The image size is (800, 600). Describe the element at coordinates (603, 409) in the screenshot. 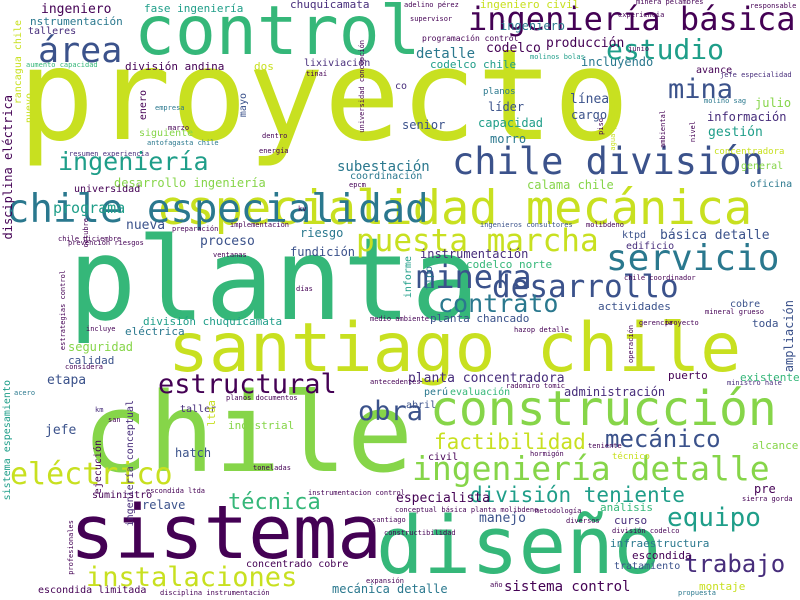

I see `cloud-word: construcción` at that location.